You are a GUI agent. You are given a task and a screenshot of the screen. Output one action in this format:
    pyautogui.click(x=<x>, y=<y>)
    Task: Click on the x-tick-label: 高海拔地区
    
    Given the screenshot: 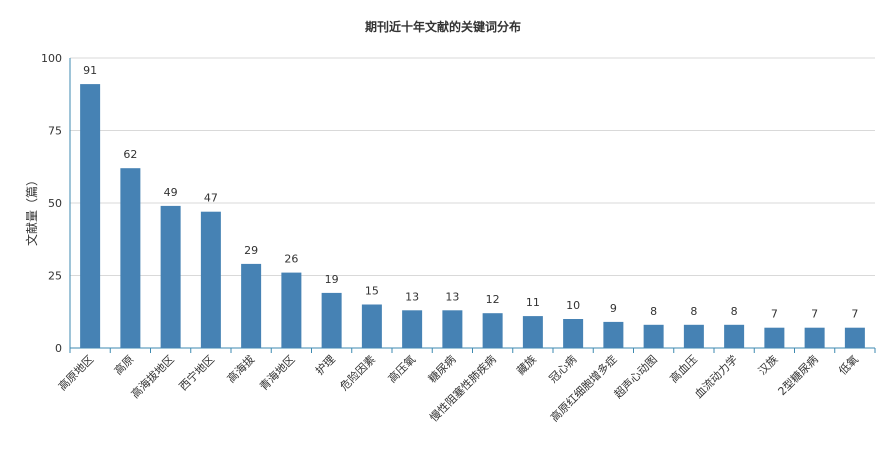 What is the action you would take?
    pyautogui.click(x=152, y=376)
    